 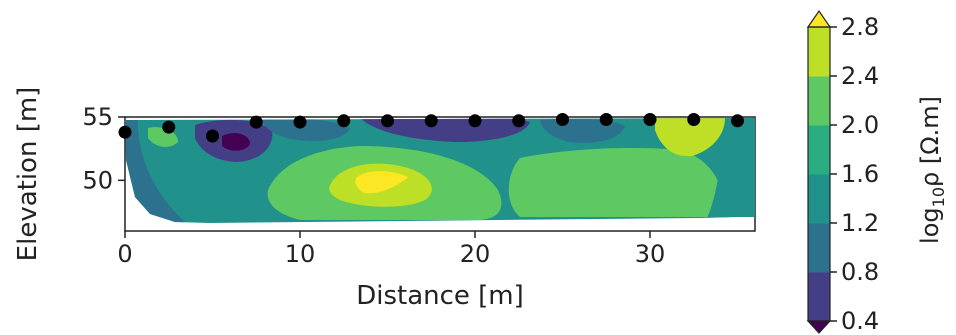 I want to click on x-tick-label: 10, so click(x=300, y=254).